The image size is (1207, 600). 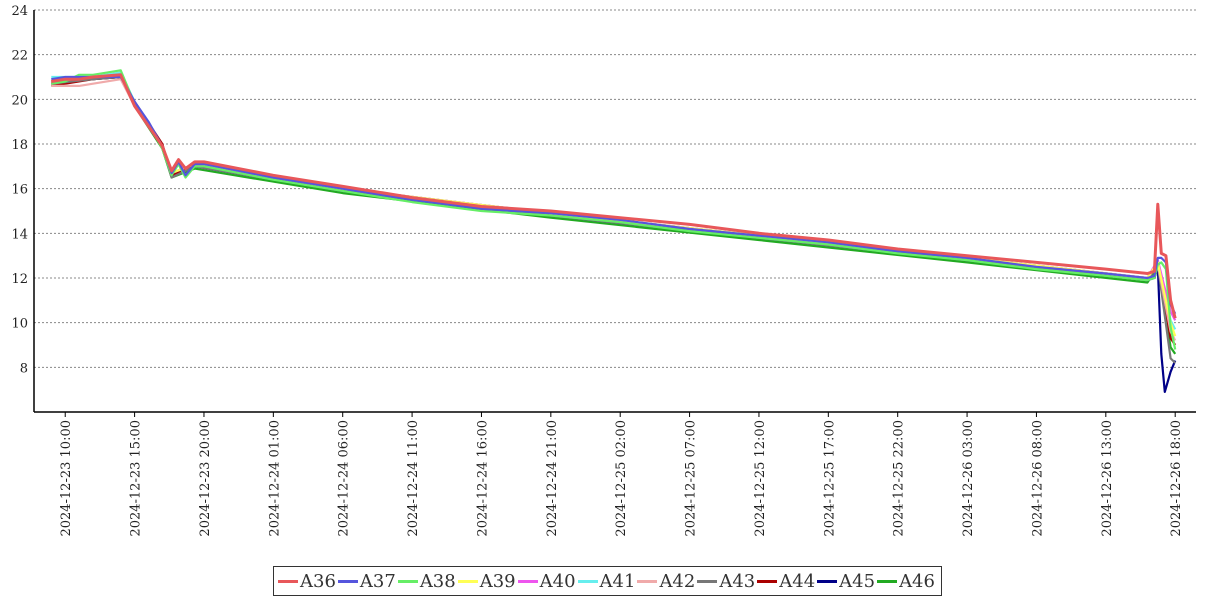 I want to click on legend-item-a44: A44, so click(x=786, y=581).